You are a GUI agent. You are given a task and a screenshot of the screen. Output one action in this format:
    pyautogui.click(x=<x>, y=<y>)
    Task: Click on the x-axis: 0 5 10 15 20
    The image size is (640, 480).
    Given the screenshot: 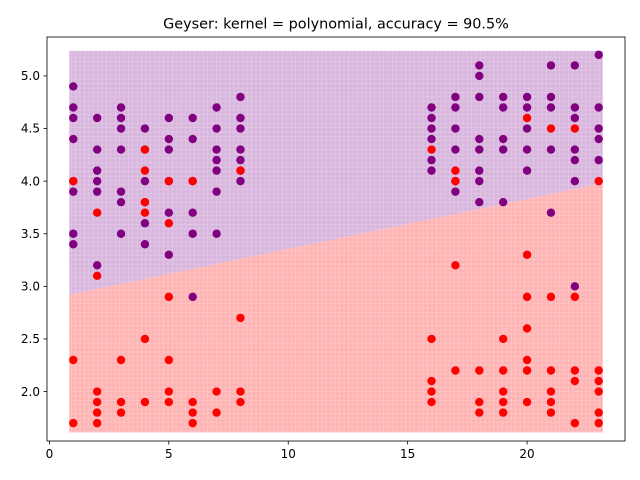 What is the action you would take?
    pyautogui.click(x=290, y=451)
    